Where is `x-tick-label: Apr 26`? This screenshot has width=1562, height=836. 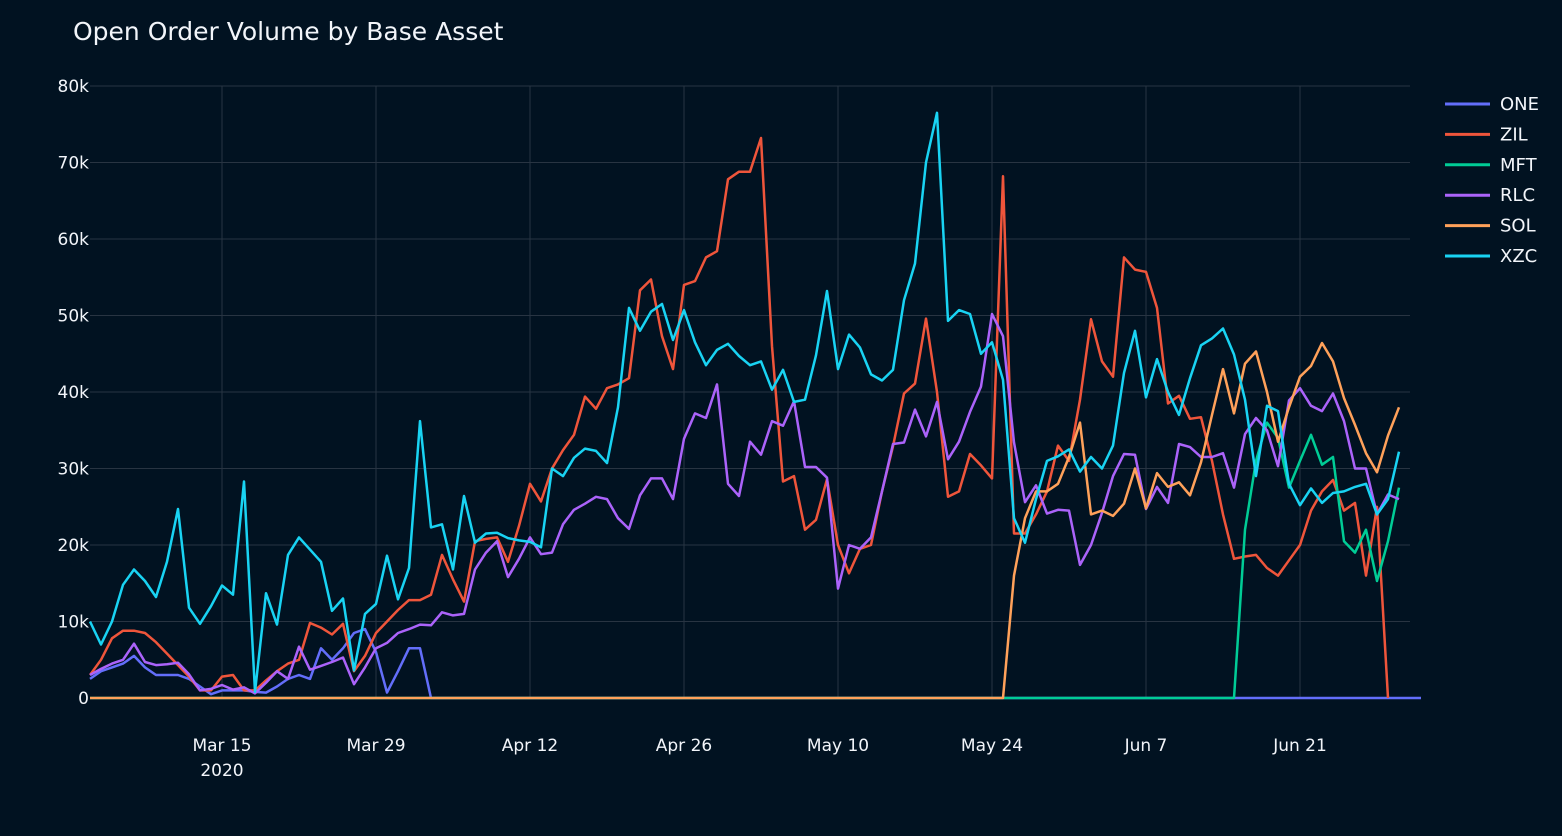 x-tick-label: Apr 26 is located at coordinates (684, 746).